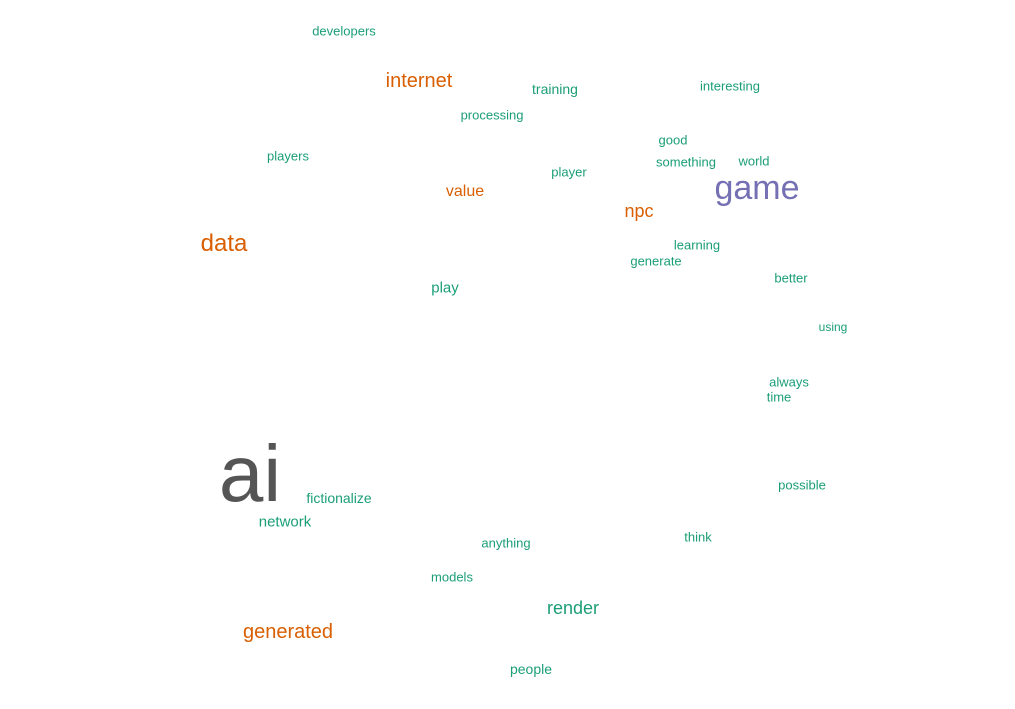  Describe the element at coordinates (656, 261) in the screenshot. I see `cloud-word: generate` at that location.